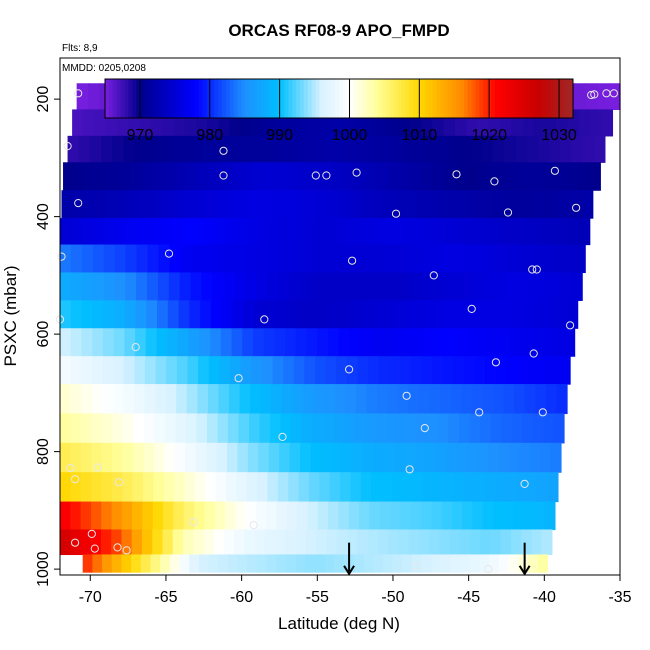 The image size is (650, 650). I want to click on y-tick-label: 800, so click(43, 451).